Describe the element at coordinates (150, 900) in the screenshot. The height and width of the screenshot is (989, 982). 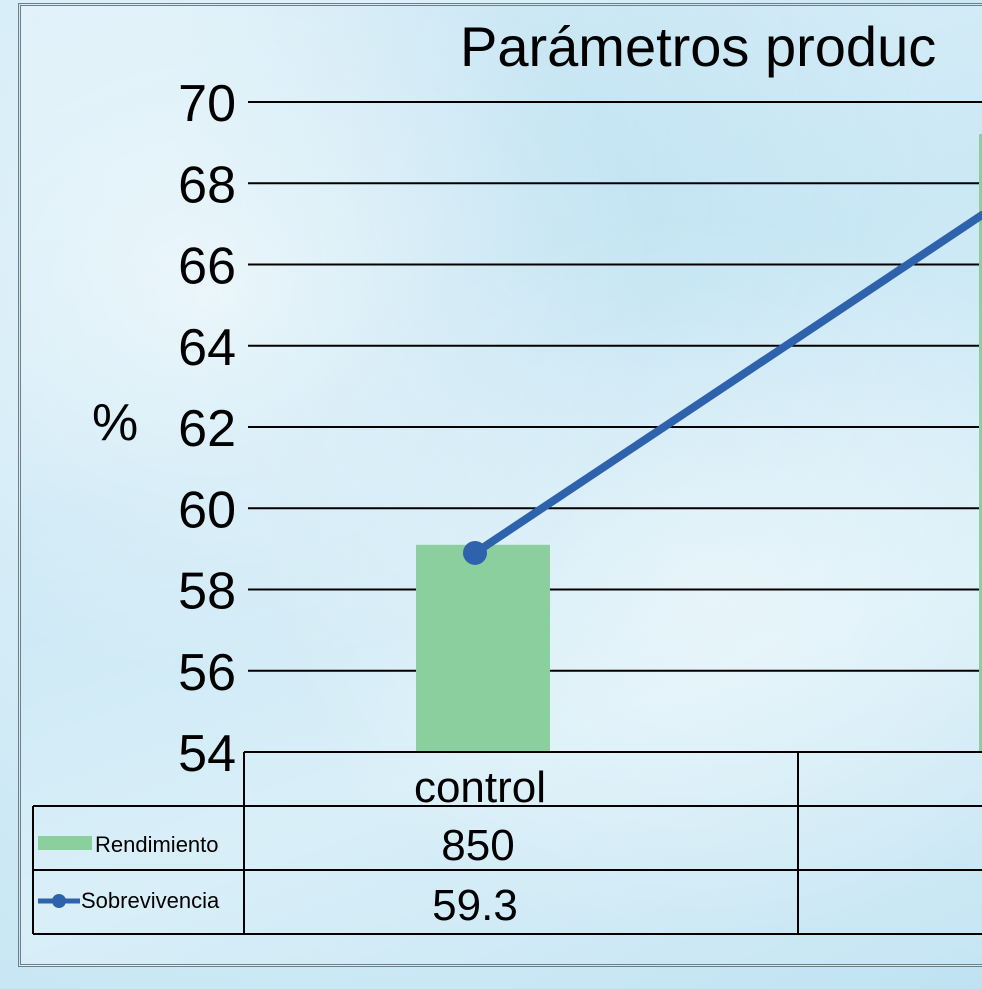
I see `legend-label-sobrevivencia: Sobrevivencia` at that location.